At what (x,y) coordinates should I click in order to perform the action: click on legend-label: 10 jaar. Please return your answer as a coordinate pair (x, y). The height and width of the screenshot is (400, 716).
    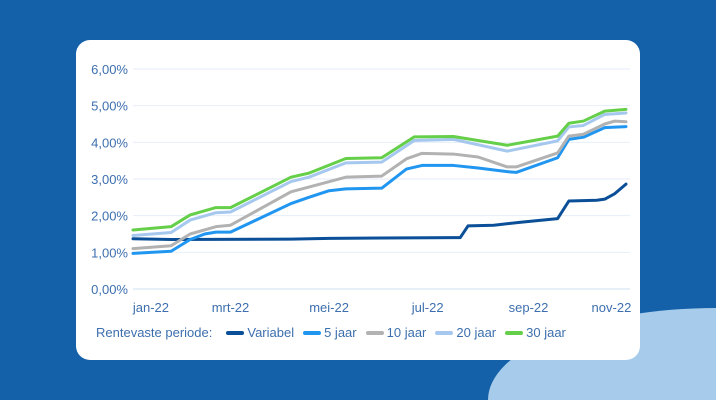
    Looking at the image, I should click on (406, 332).